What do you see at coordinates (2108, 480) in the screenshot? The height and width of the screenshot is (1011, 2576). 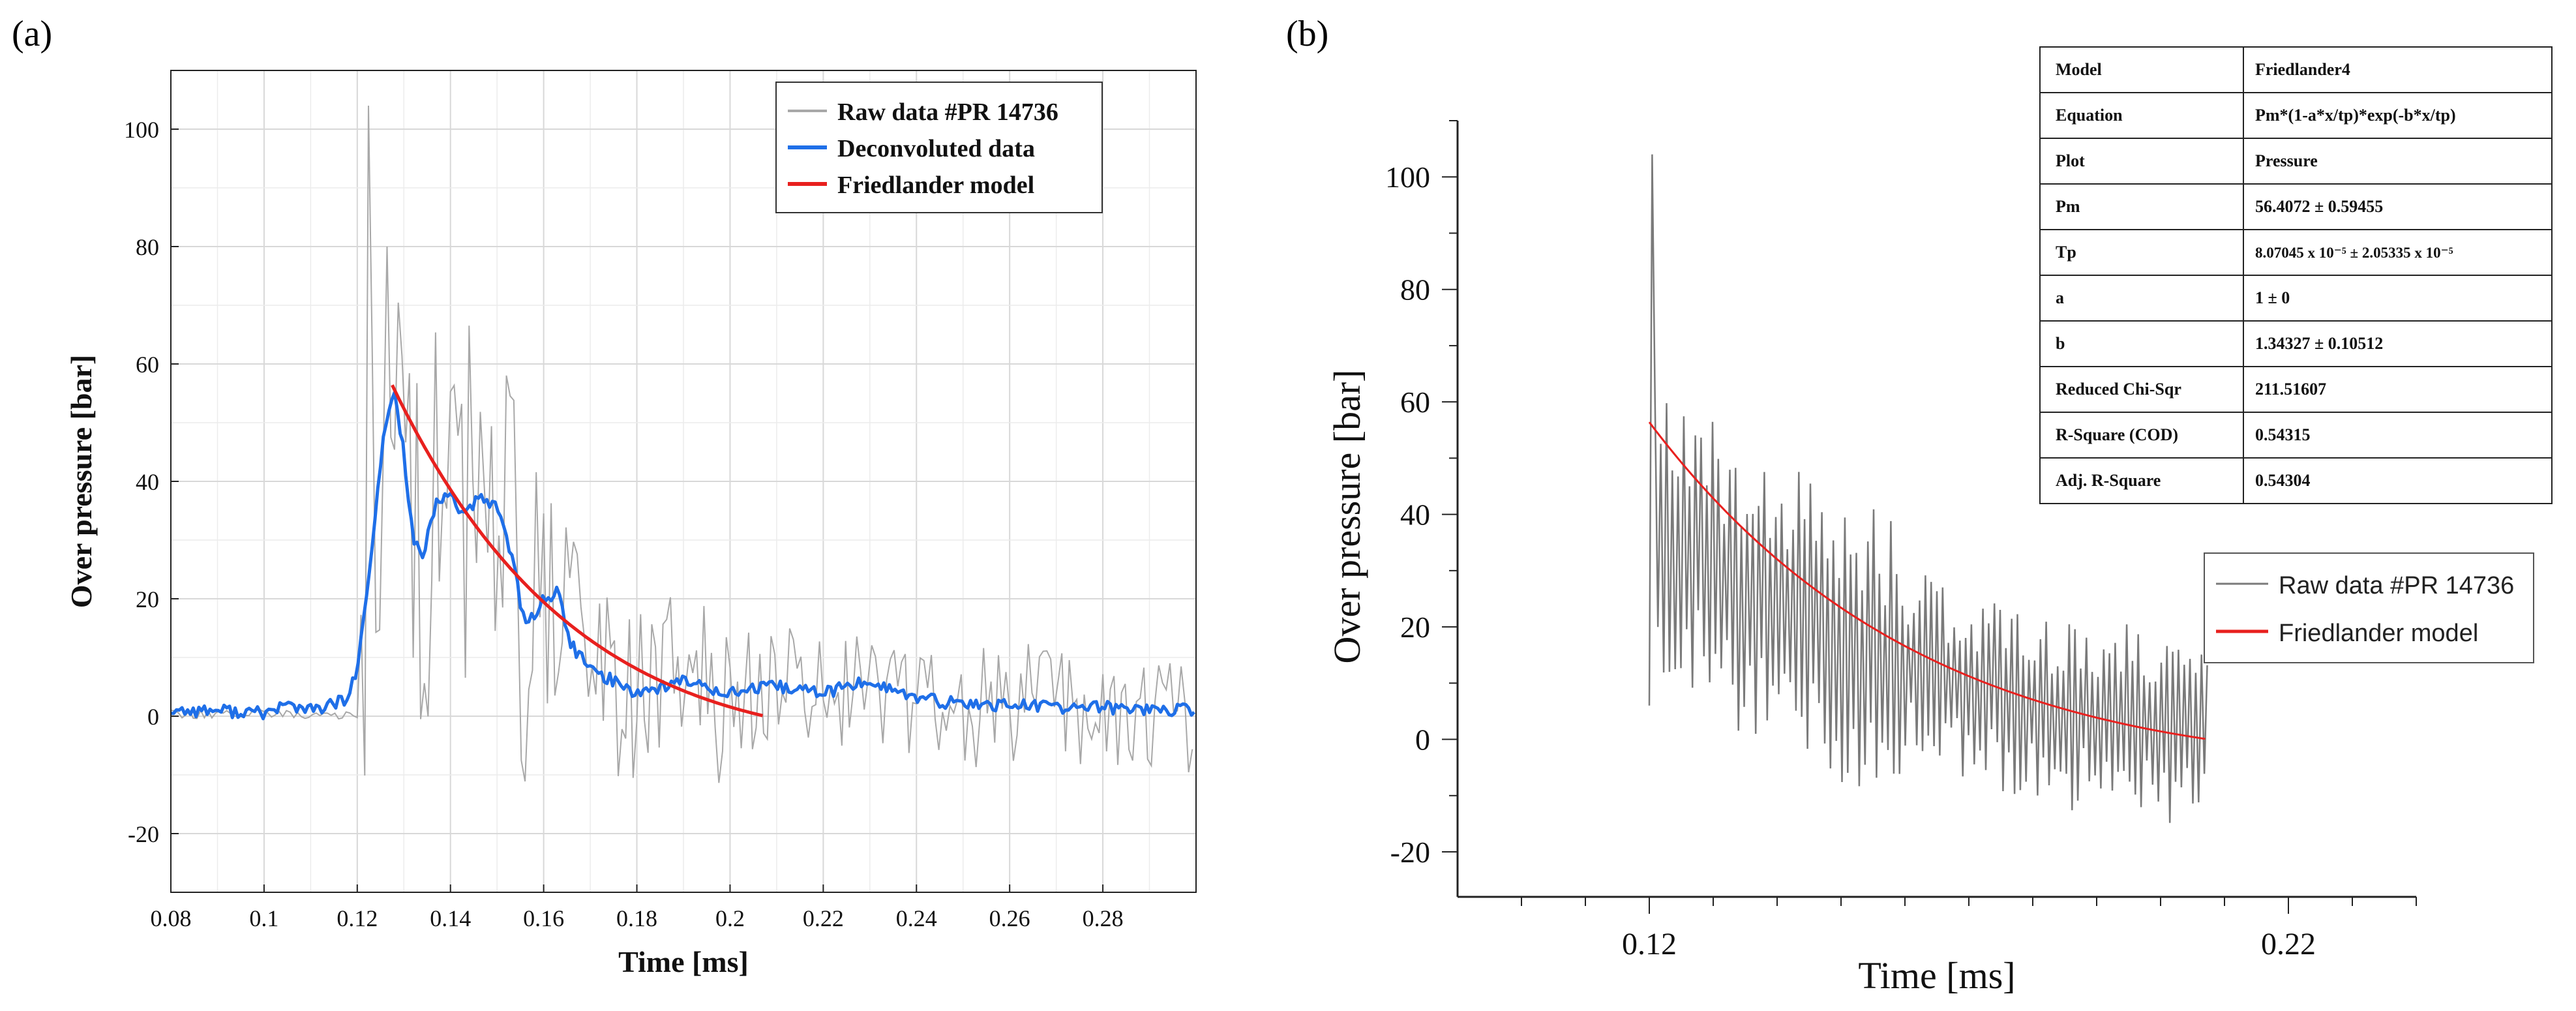 I see `fit-table-label-adj-r2: Adj. R-Square` at bounding box center [2108, 480].